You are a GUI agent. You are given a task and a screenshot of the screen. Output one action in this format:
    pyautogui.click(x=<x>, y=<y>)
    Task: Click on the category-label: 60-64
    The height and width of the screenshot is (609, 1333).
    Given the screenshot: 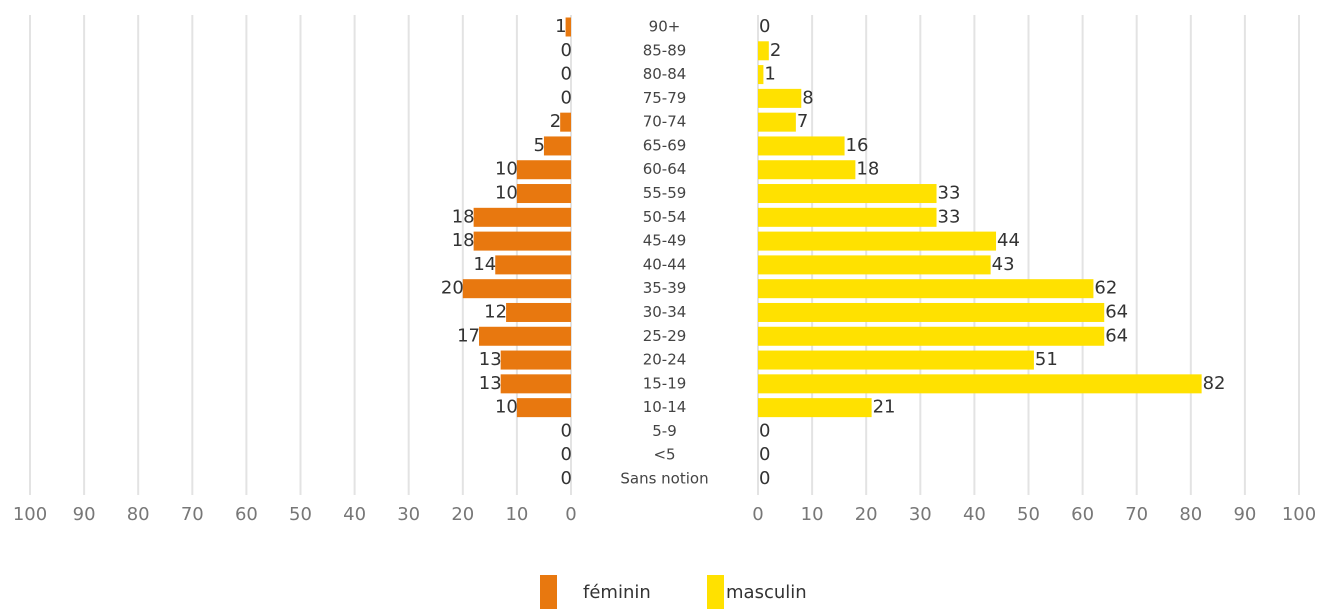 What is the action you would take?
    pyautogui.click(x=665, y=169)
    